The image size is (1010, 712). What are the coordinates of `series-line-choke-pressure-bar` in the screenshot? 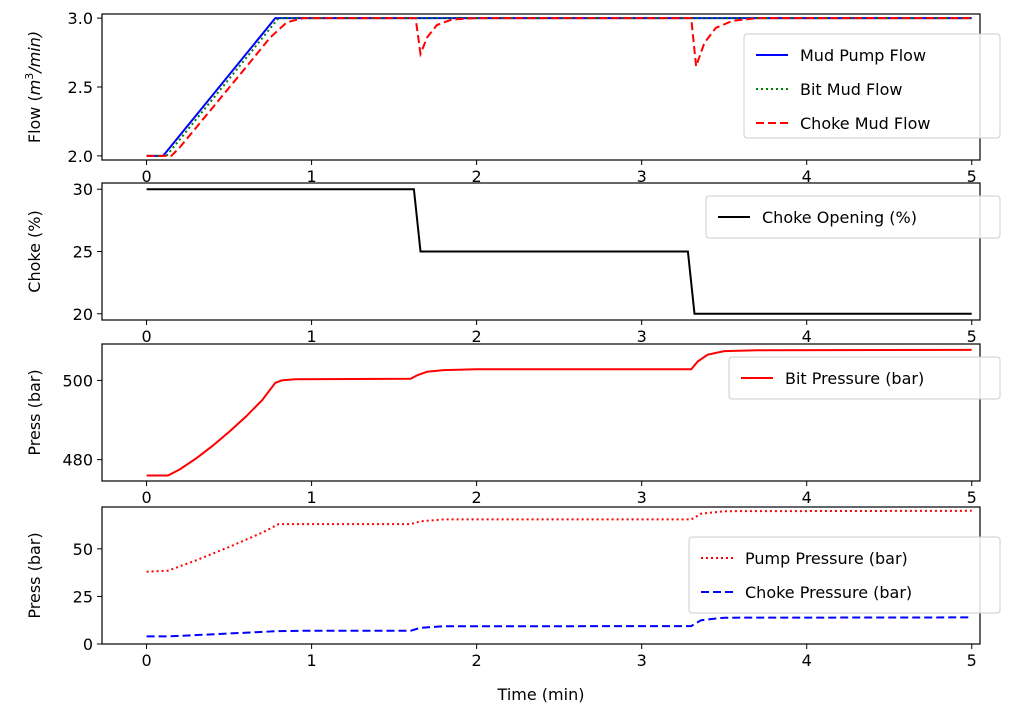 It's located at (559, 627).